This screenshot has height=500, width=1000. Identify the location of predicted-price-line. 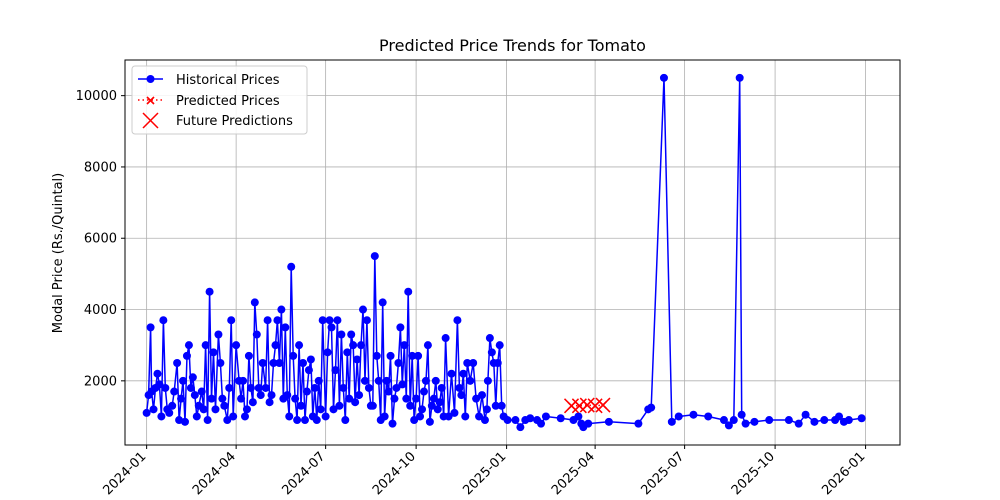
(587, 405).